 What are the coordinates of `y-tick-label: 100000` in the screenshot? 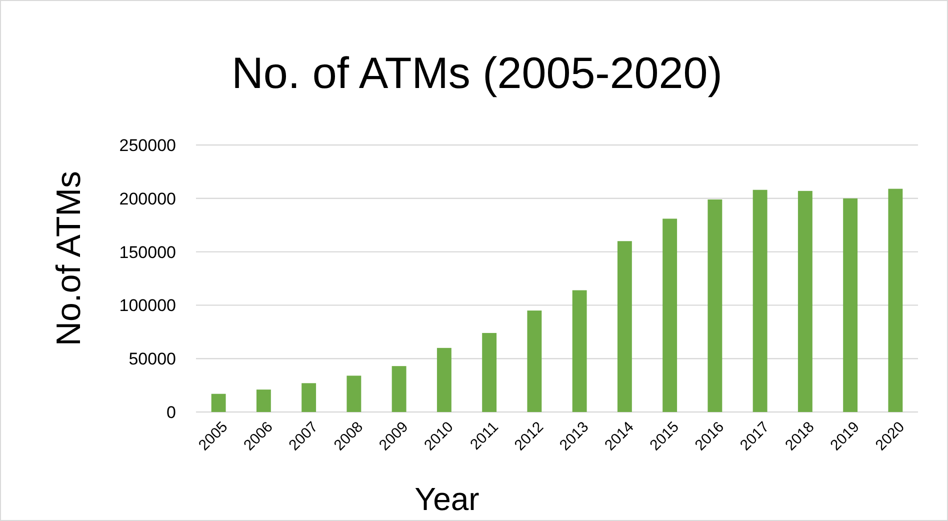 It's located at (147, 306).